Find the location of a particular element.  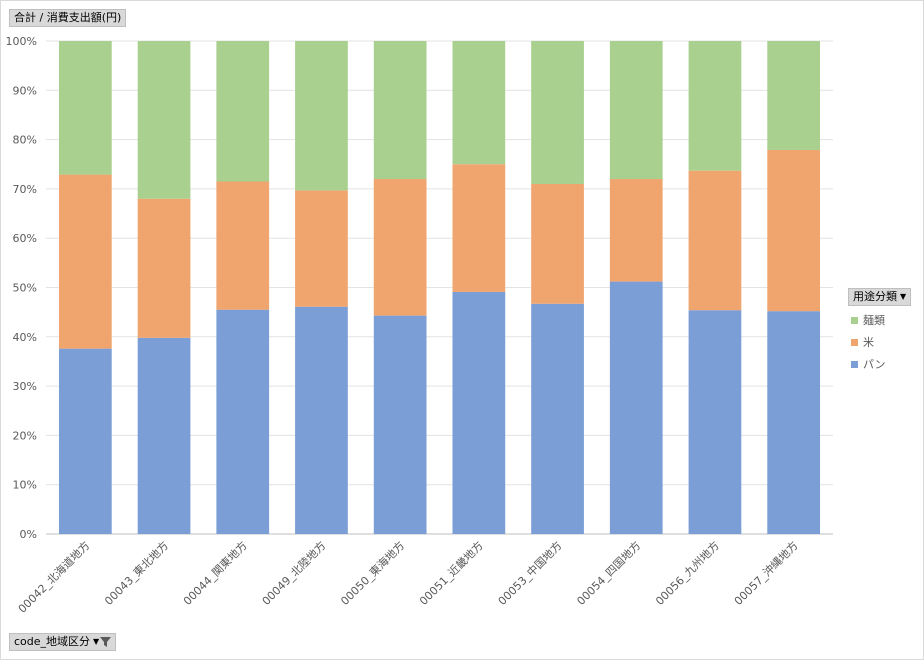

y-tick-label: 90% is located at coordinates (25, 90).